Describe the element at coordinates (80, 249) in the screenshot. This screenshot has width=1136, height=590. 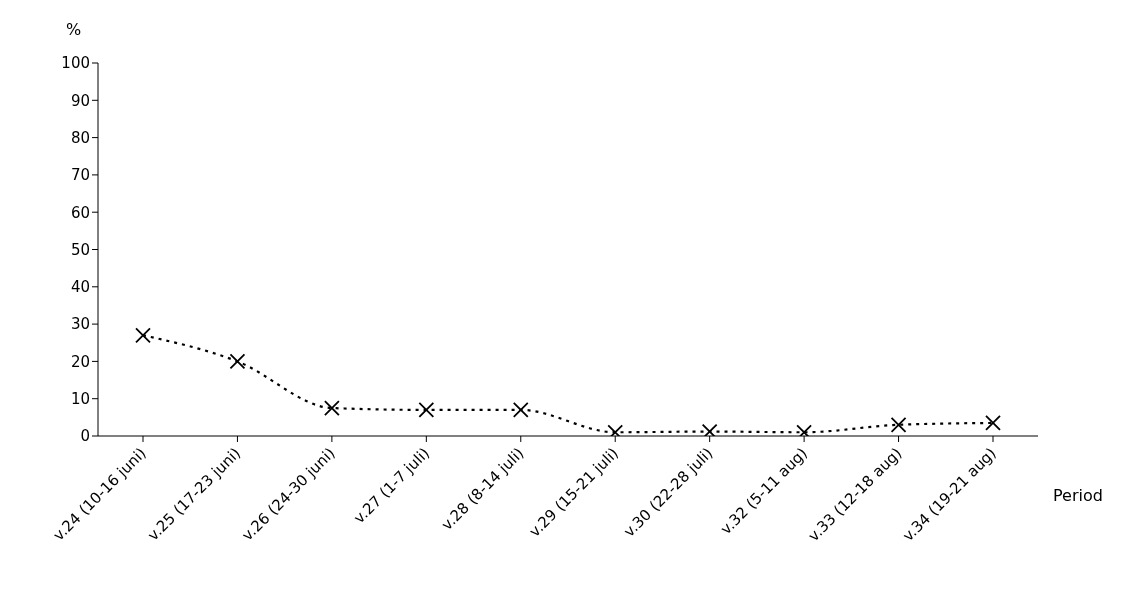
I see `y-tick-label: 50` at that location.